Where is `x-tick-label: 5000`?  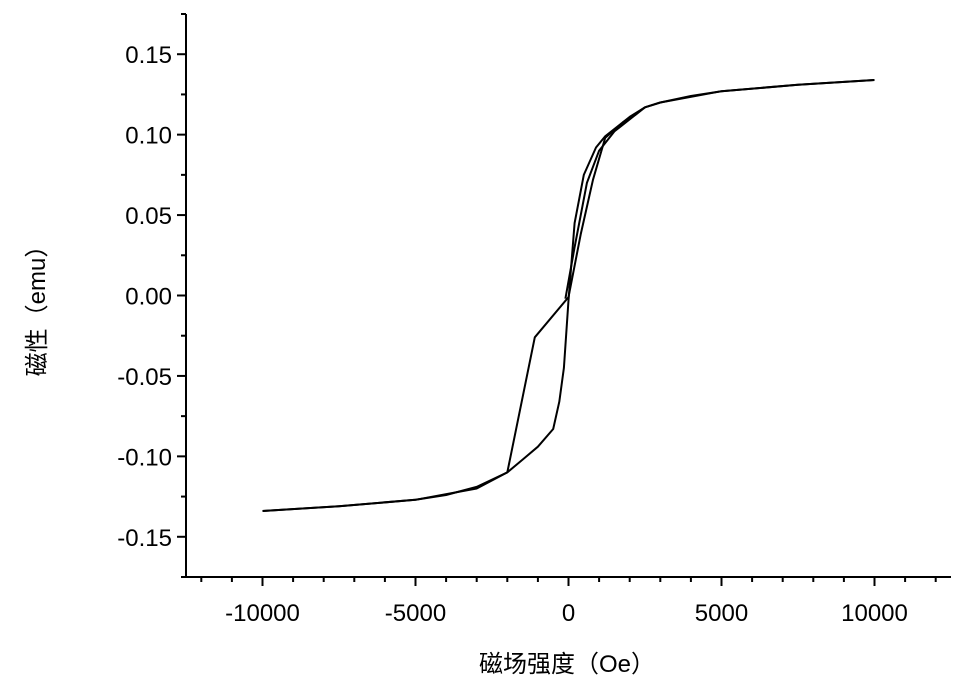
x-tick-label: 5000 is located at coordinates (721, 613).